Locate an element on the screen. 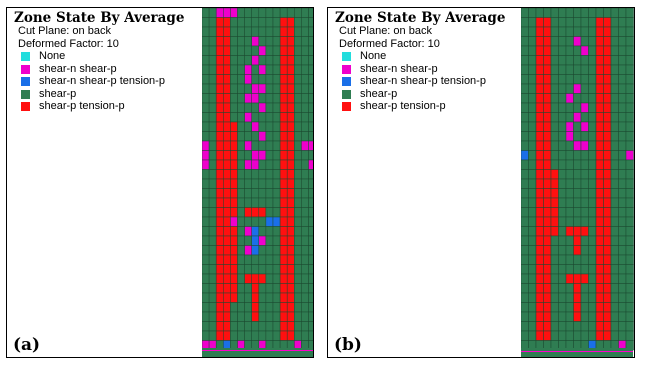  legend-label: shear-p tension-p is located at coordinates (403, 106).